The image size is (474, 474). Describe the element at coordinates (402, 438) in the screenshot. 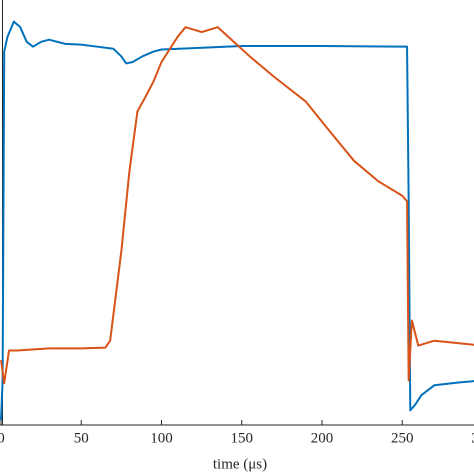

I see `x-tick-label: 250` at that location.